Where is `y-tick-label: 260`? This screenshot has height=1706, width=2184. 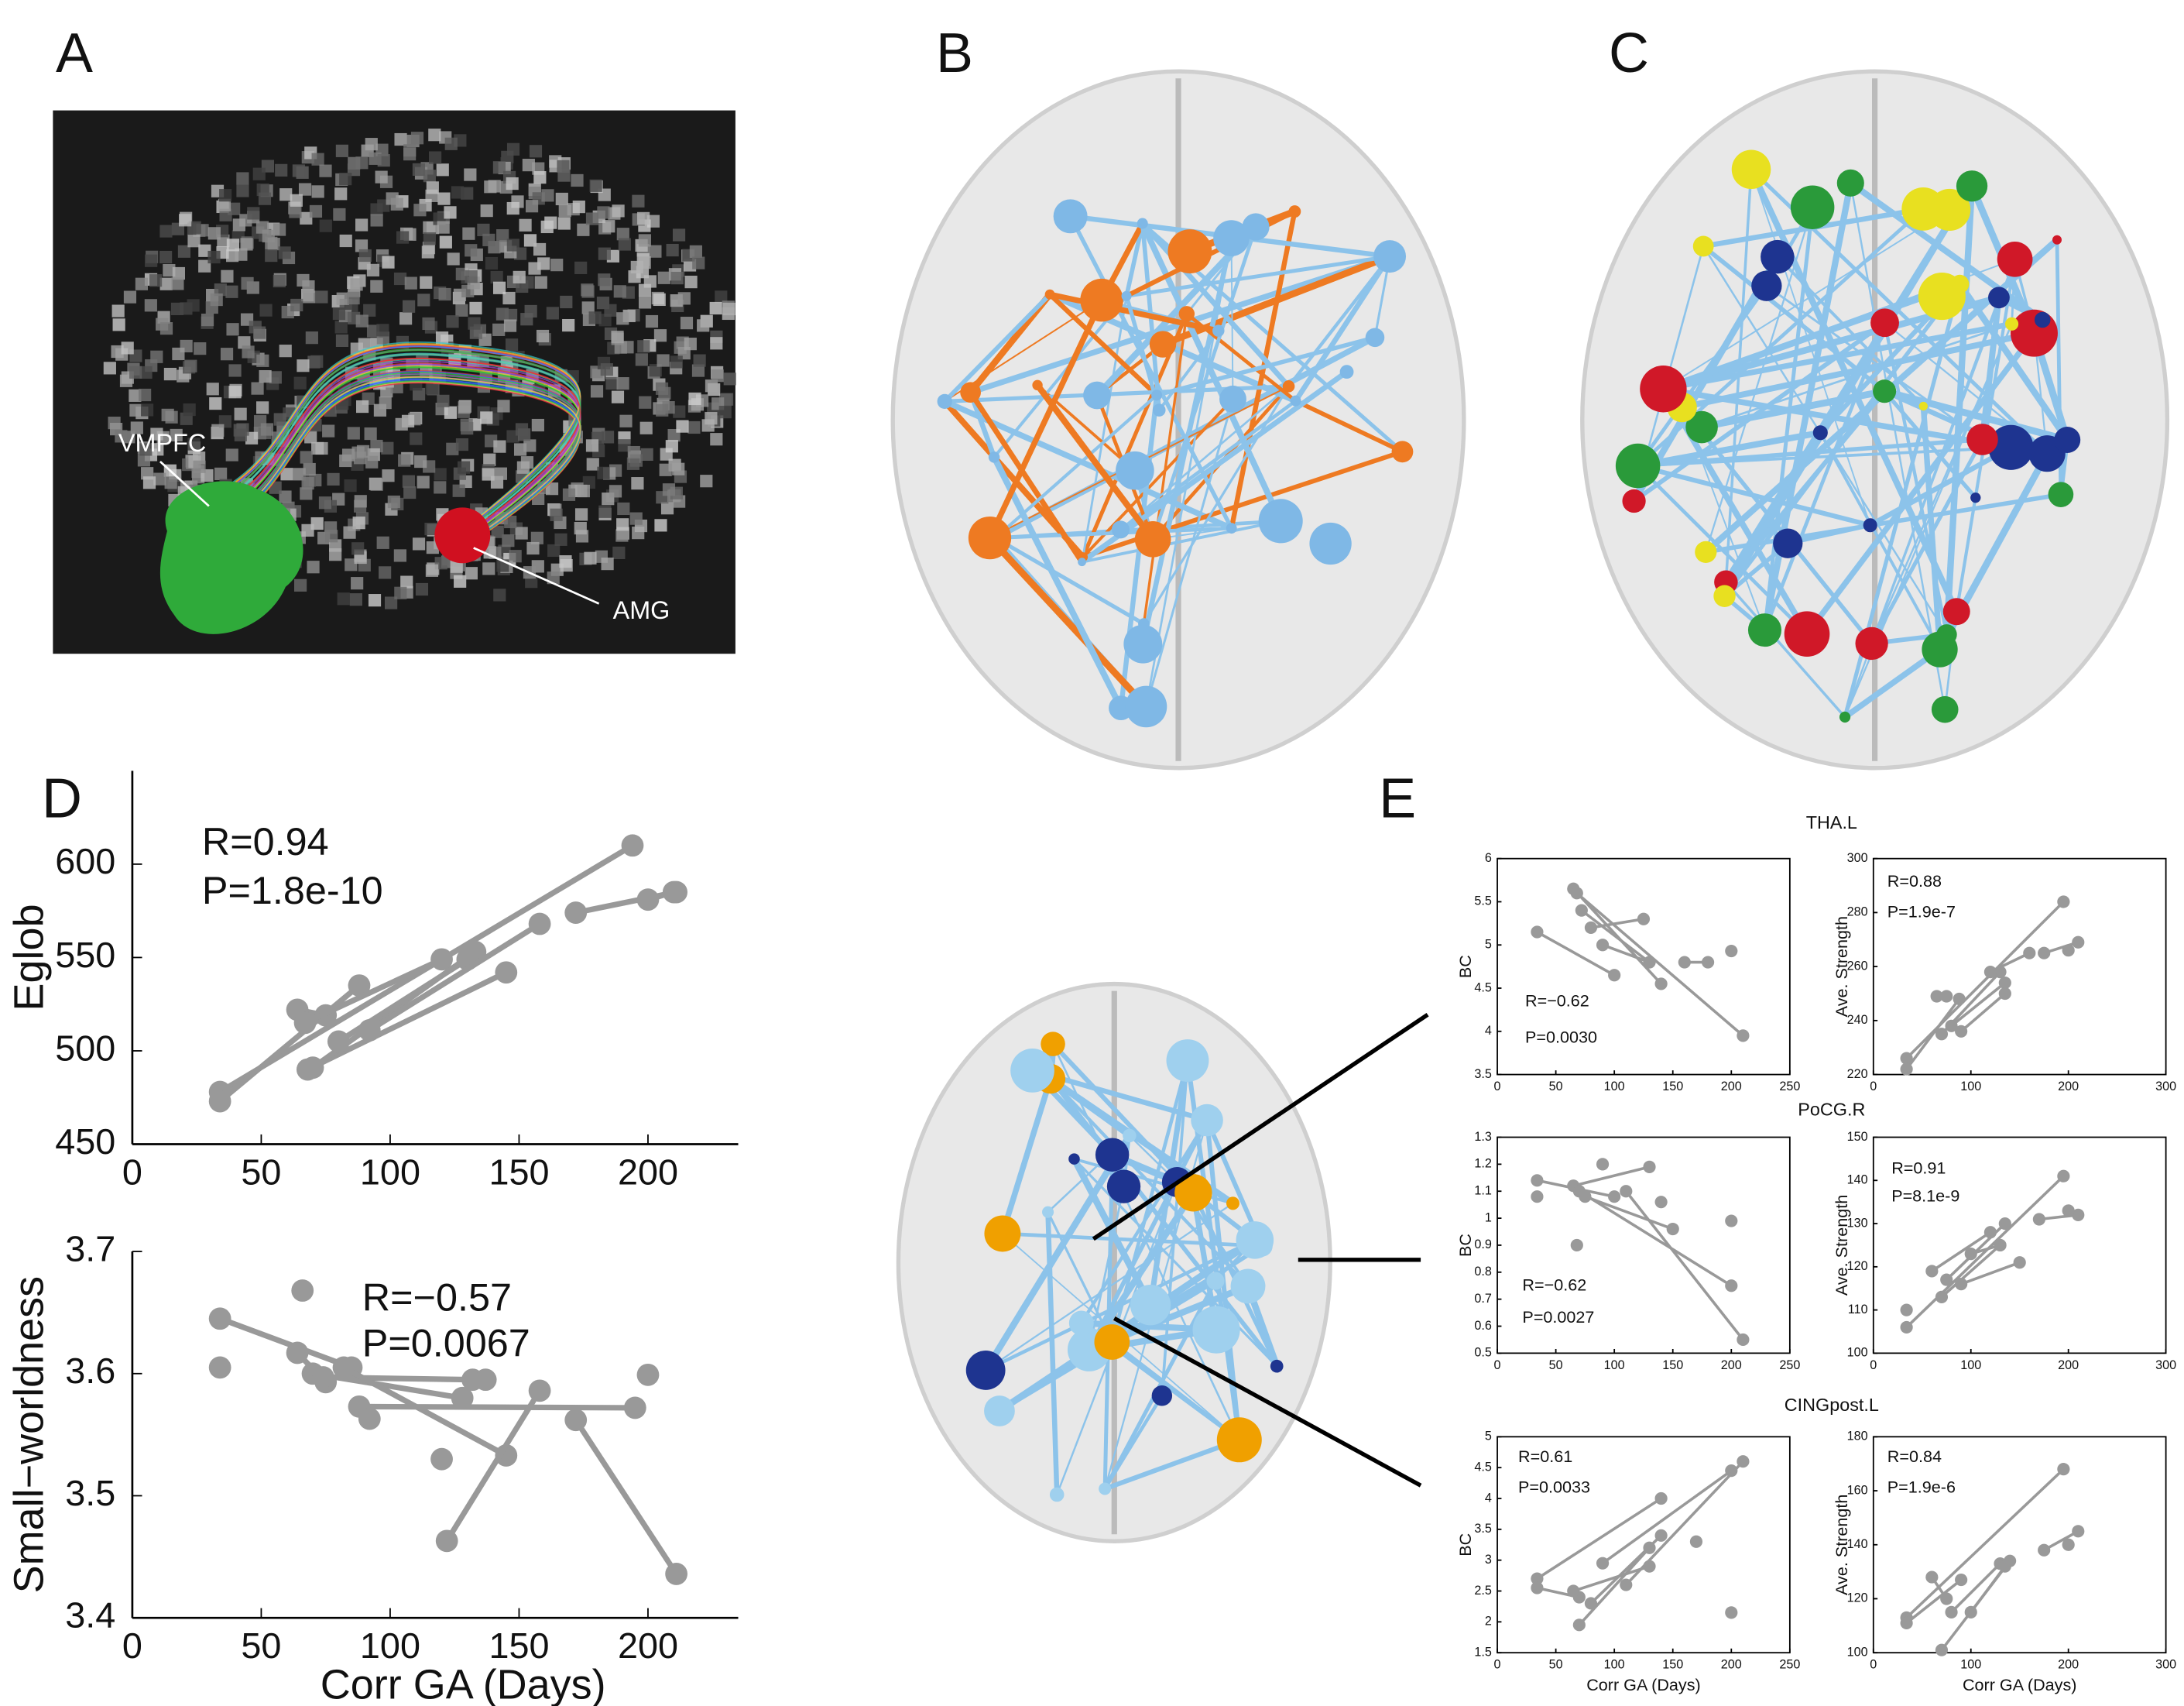 y-tick-label: 260 is located at coordinates (1857, 966).